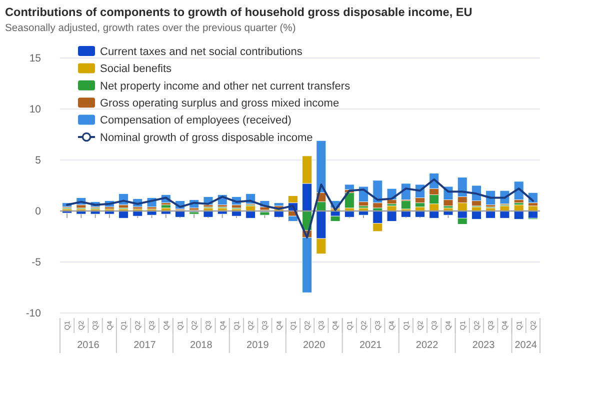  Describe the element at coordinates (201, 52) in the screenshot. I see `legend-label: Current taxes and net social contributions` at that location.